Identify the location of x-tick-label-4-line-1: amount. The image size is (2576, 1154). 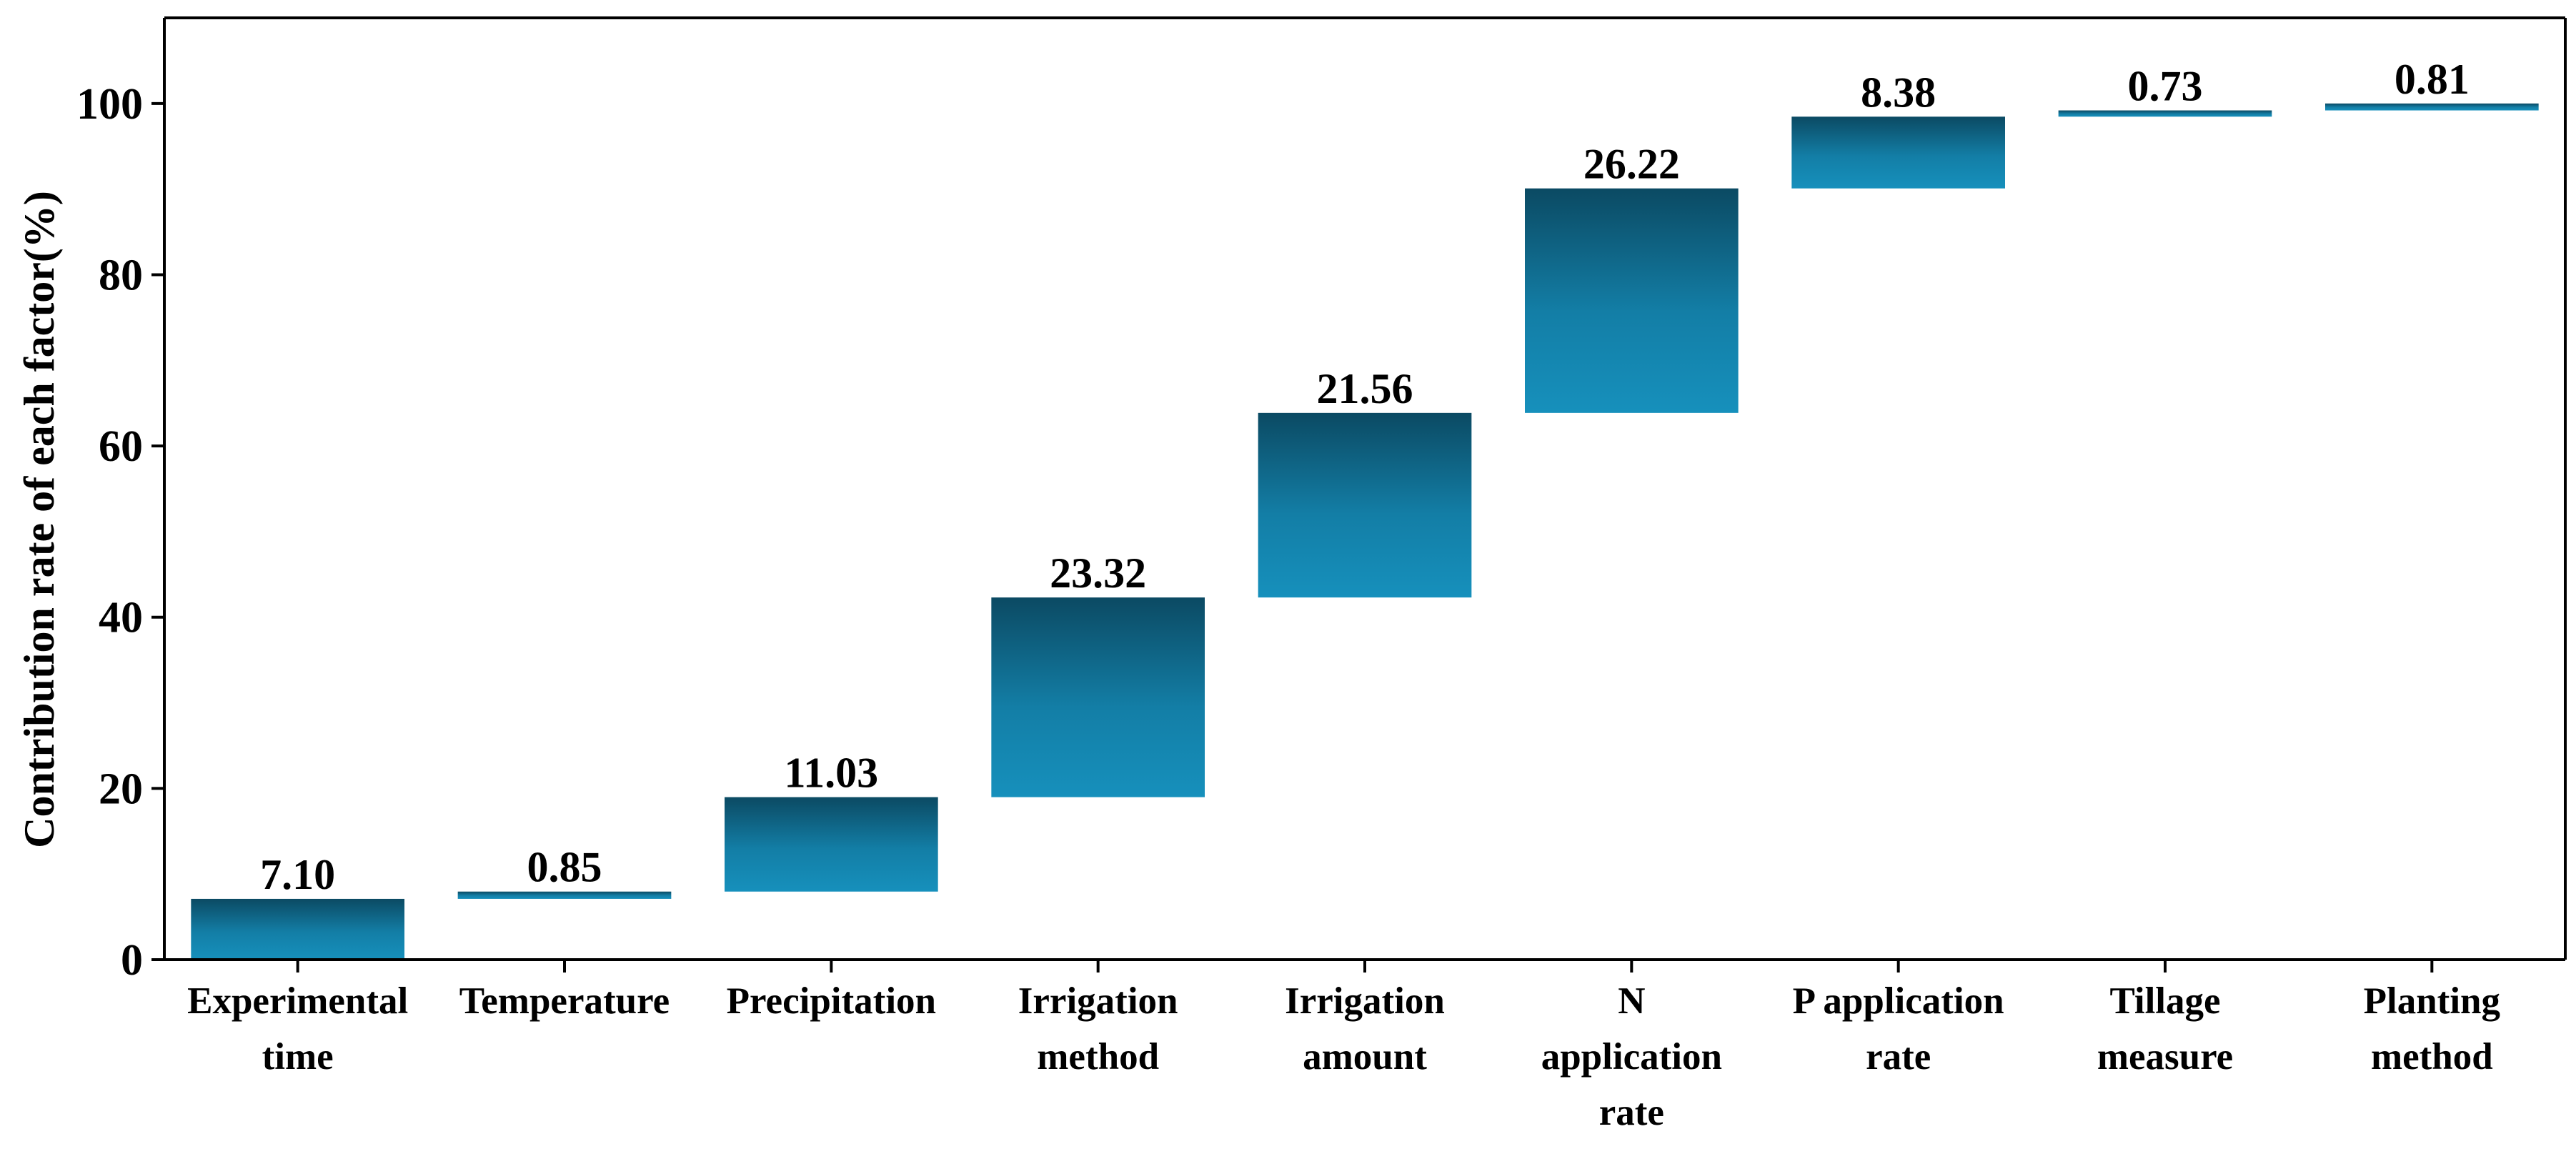
(1365, 1057).